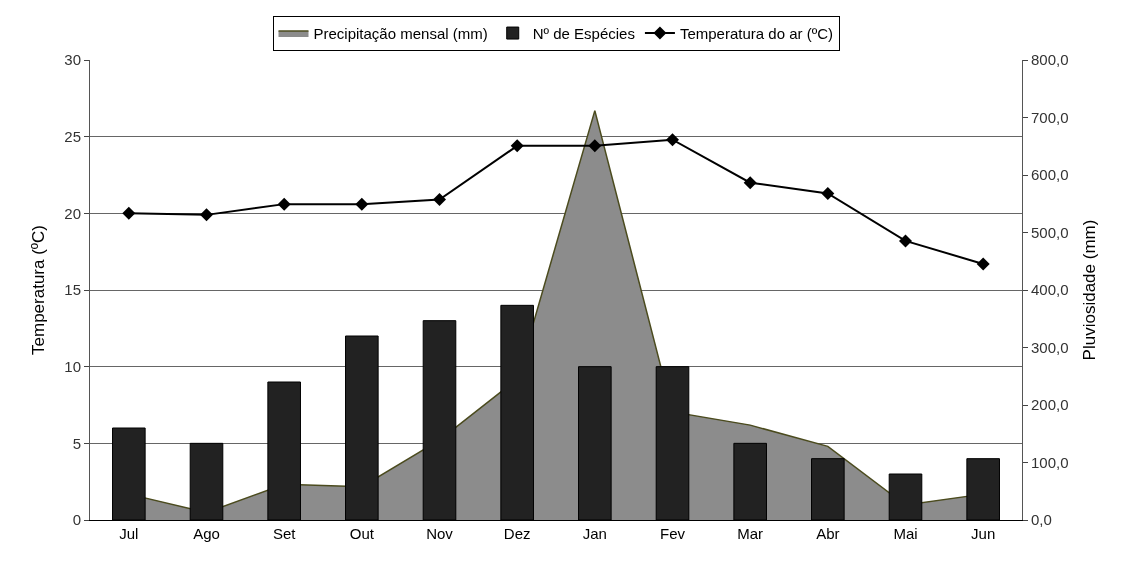  I want to click on y2-tick-label: 100,0, so click(1050, 462).